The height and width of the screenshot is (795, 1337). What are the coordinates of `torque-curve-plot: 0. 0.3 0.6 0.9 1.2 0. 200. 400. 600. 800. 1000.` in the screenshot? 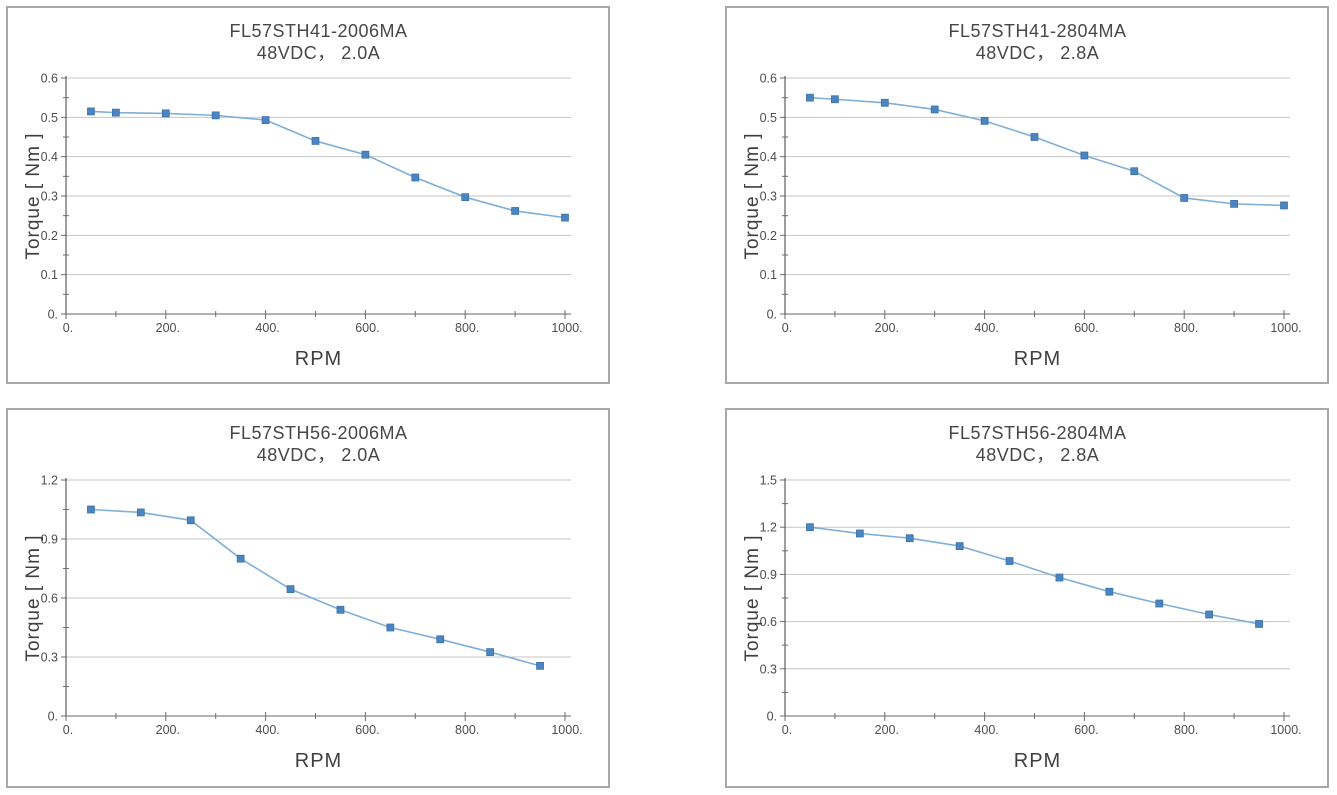 It's located at (312, 606).